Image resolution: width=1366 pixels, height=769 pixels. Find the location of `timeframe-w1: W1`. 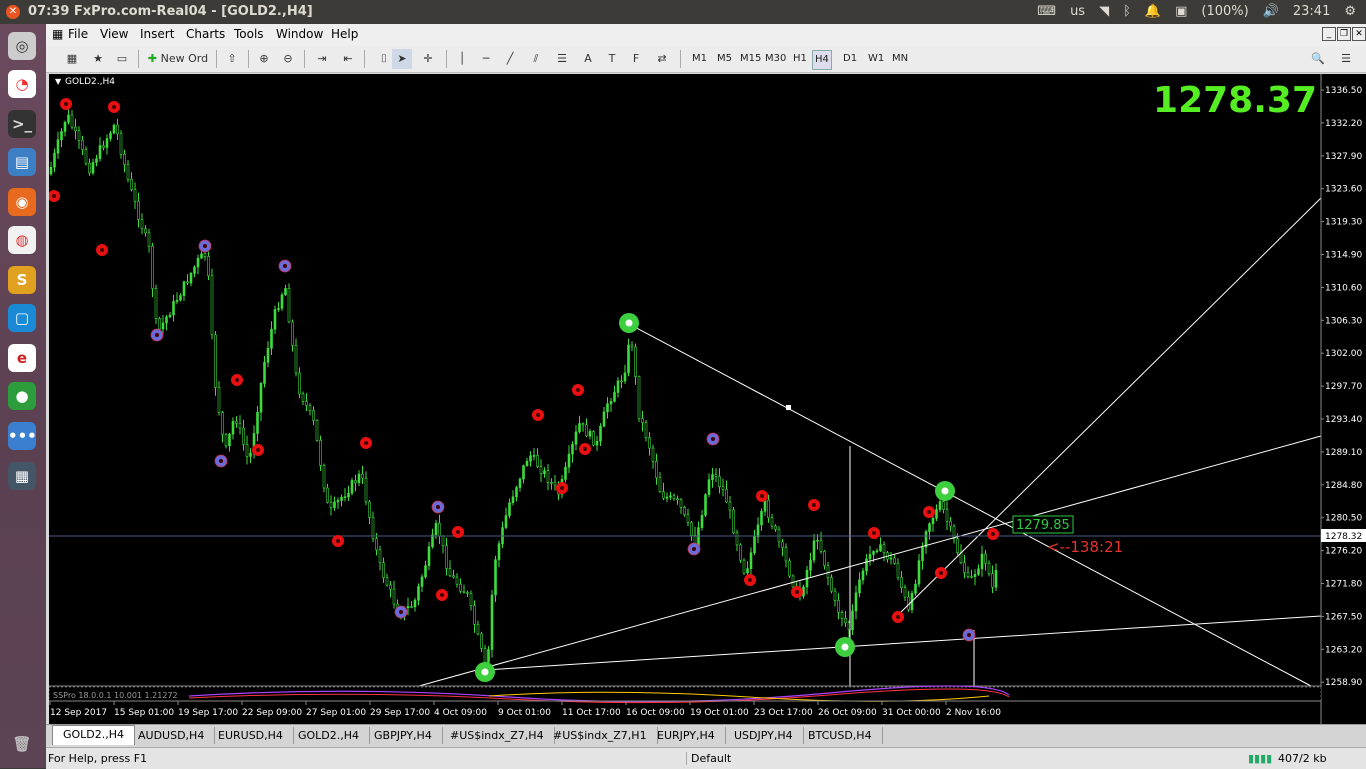

timeframe-w1: W1 is located at coordinates (876, 58).